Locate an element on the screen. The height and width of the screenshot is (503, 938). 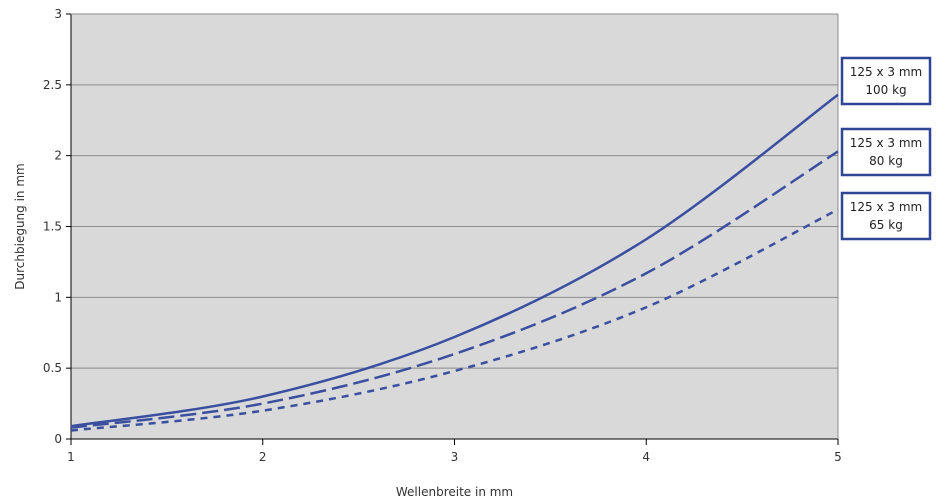
y-tick-label: 2 is located at coordinates (58, 156).